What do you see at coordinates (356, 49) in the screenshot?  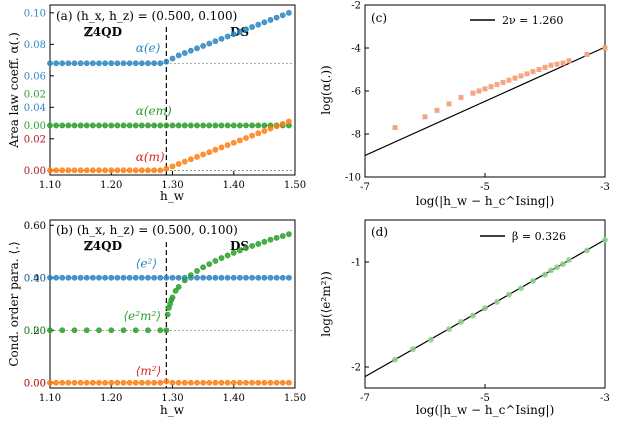 I see `c-ytick-label-3: -4` at bounding box center [356, 49].